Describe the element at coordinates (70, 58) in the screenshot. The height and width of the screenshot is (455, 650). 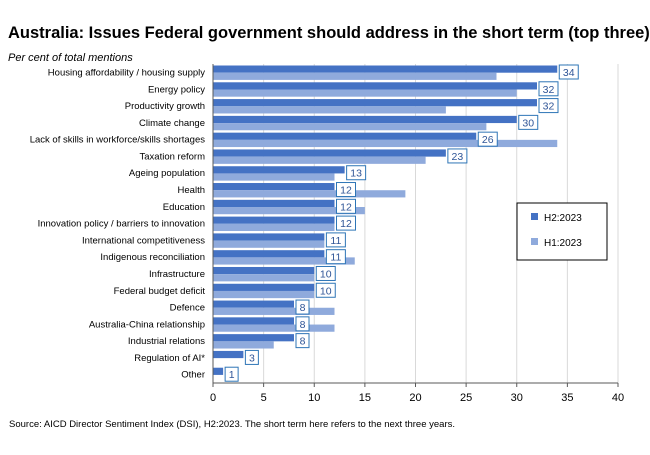
I see `chart-subtitle: Per cent of total mentions` at that location.